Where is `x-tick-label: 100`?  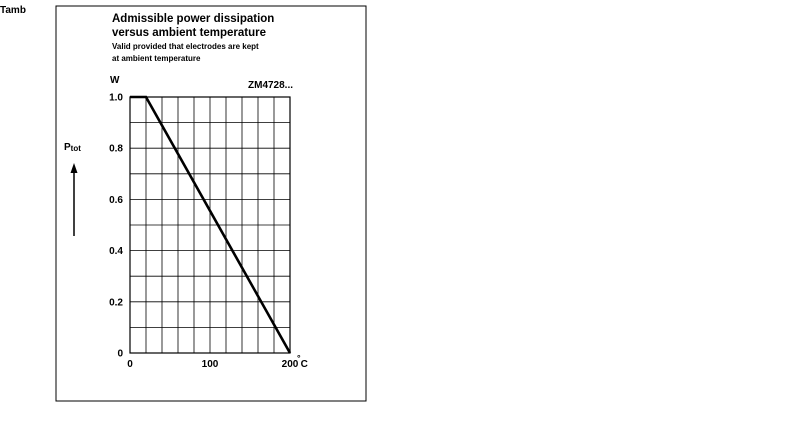 x-tick-label: 100 is located at coordinates (210, 364).